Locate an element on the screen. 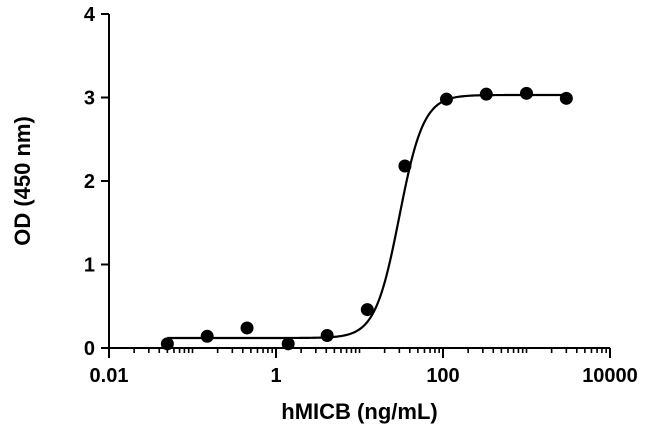  y-tick-label: 0 is located at coordinates (89, 349).